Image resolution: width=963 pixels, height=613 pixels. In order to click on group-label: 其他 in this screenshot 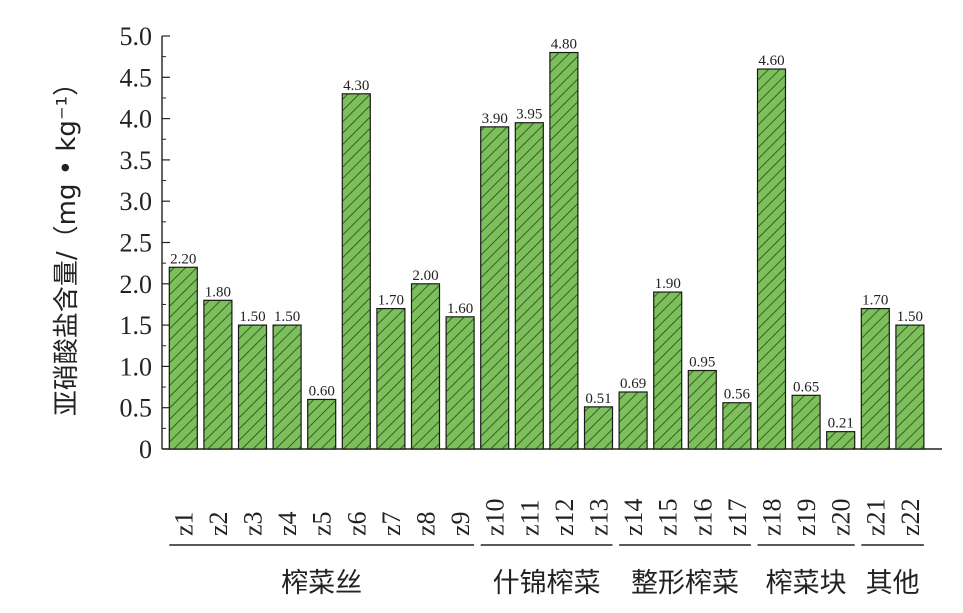, I will do `click(893, 583)`.